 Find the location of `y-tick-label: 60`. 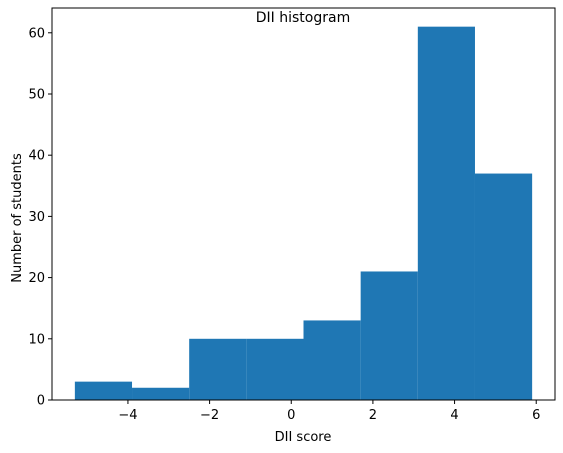

y-tick-label: 60 is located at coordinates (36, 33).